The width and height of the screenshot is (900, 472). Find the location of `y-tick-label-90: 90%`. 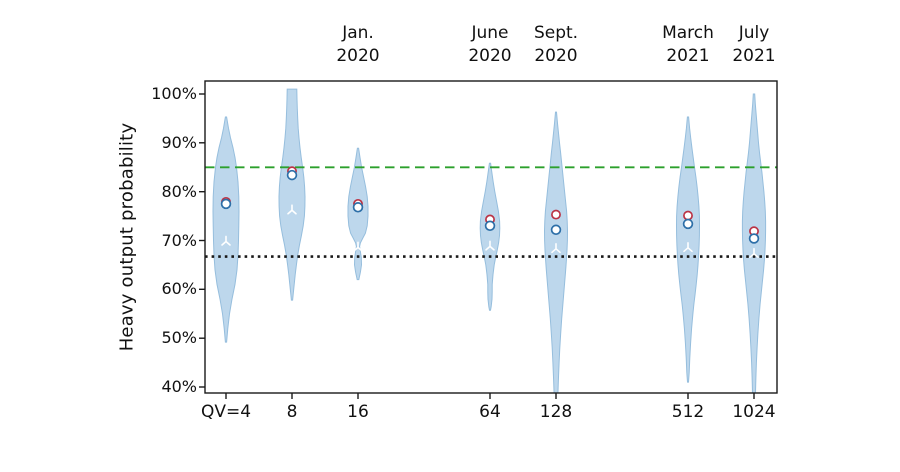

y-tick-label-90: 90% is located at coordinates (179, 142).